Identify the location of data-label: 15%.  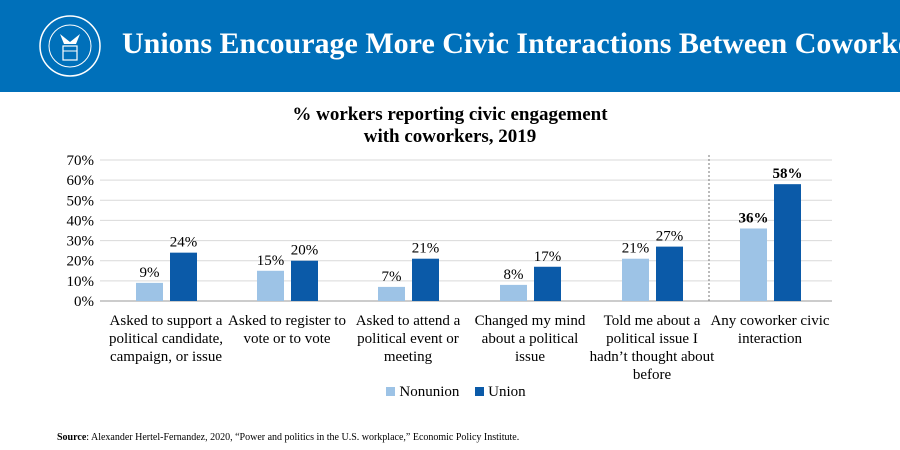
(271, 261).